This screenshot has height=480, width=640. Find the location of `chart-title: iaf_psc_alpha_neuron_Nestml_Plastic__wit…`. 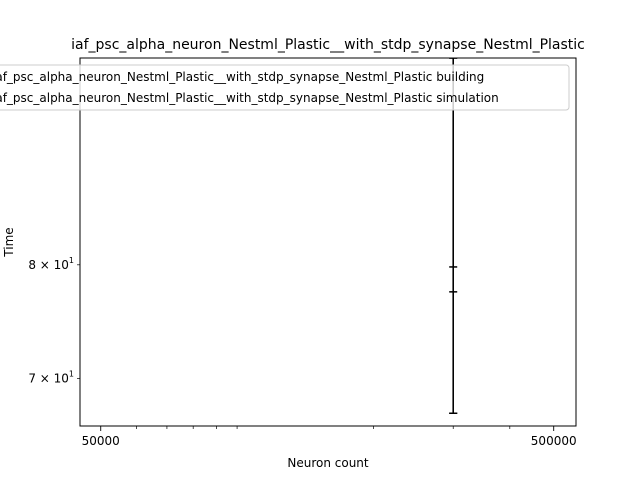

chart-title: iaf_psc_alpha_neuron_Nestml_Plastic__wit… is located at coordinates (328, 45).